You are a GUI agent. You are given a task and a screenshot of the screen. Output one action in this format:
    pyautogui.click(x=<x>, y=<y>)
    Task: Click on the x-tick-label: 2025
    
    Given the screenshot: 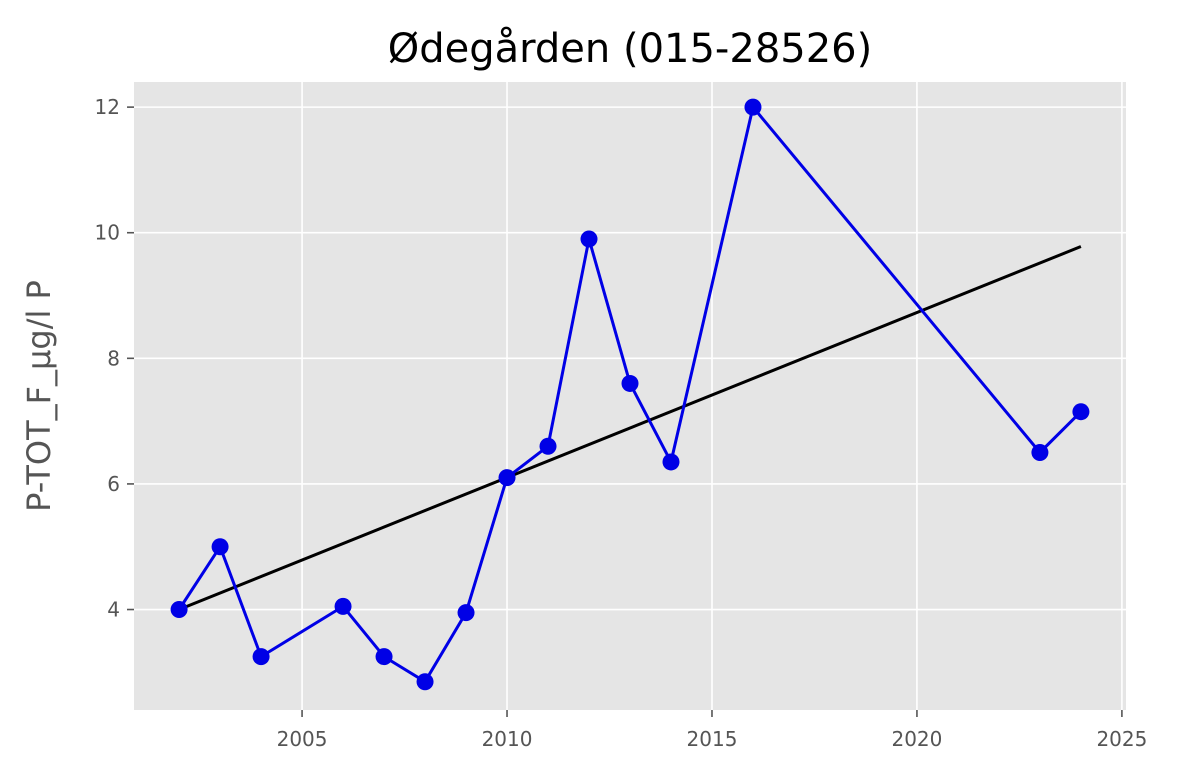 What is the action you would take?
    pyautogui.click(x=1121, y=739)
    